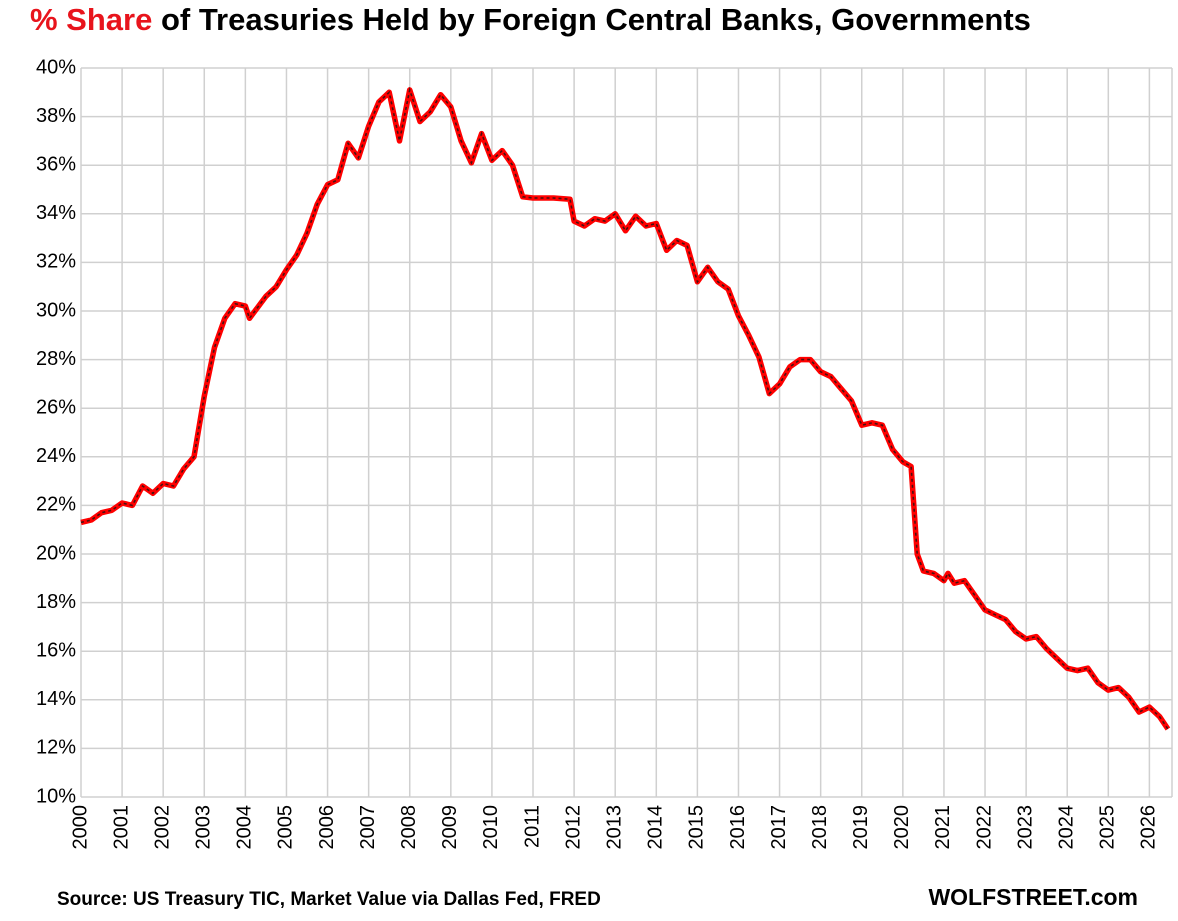  I want to click on y-tick-label: 30%, so click(56, 310).